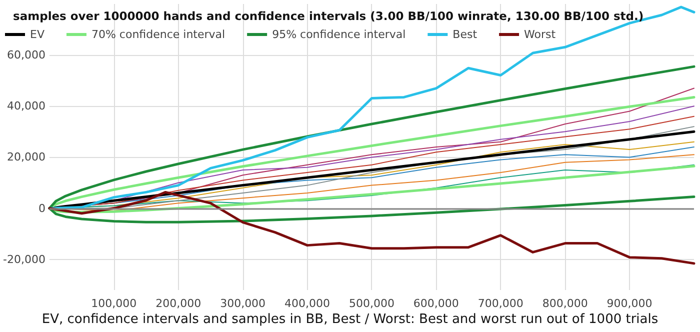 The image size is (700, 332). I want to click on x-tick-label: 700,000, so click(501, 303).